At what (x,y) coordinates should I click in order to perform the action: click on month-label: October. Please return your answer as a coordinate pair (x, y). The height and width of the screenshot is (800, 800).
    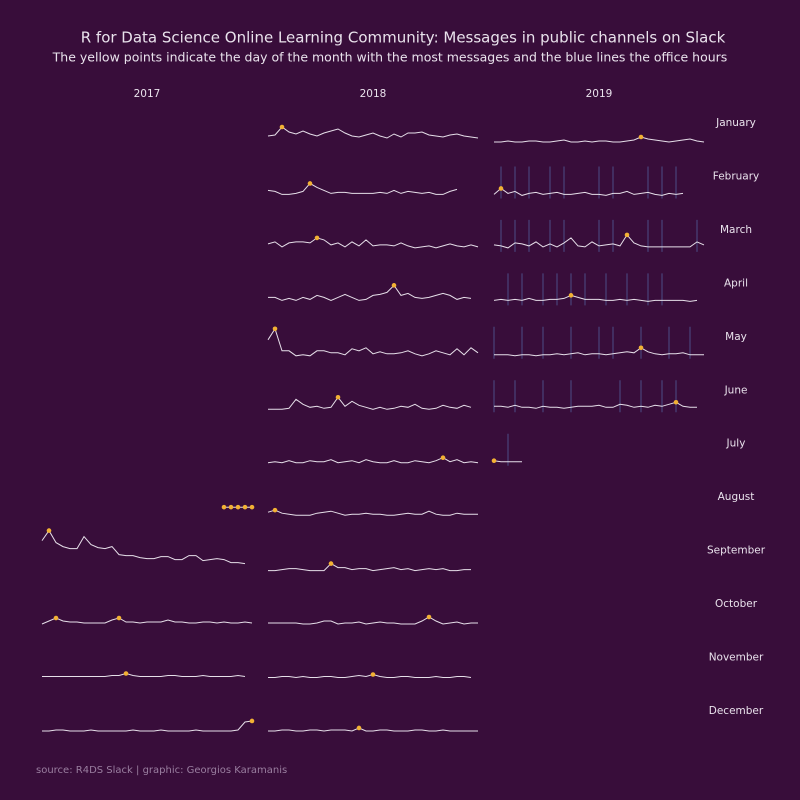
    Looking at the image, I should click on (736, 604).